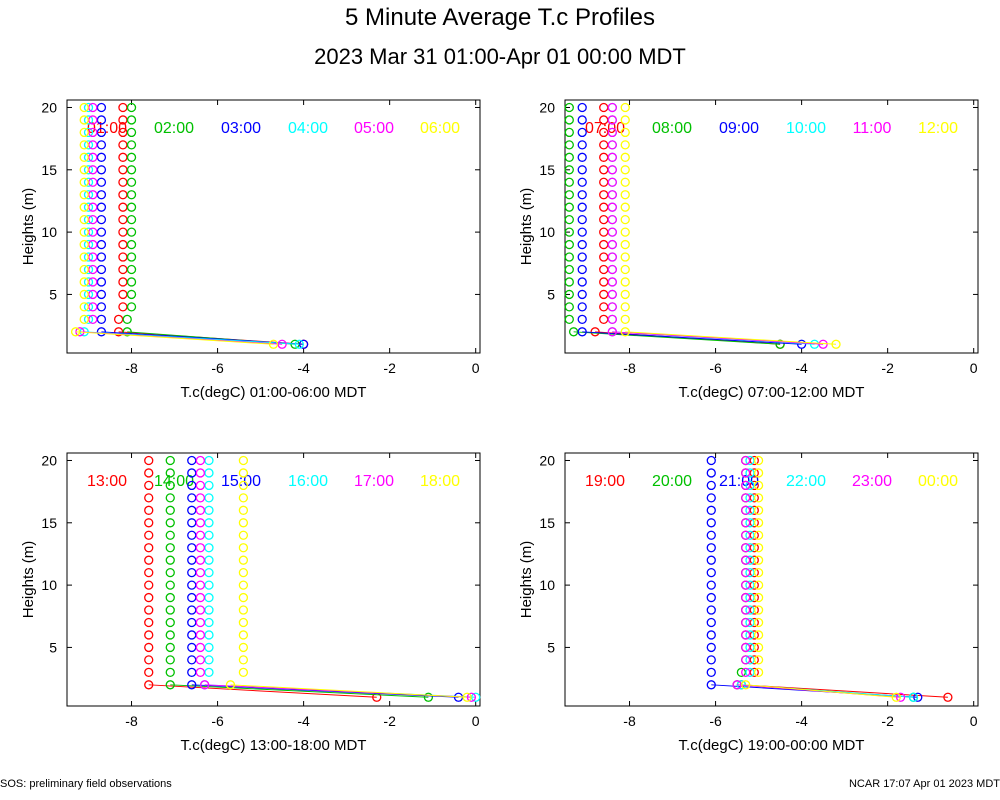  I want to click on plot-frame, so click(273, 579).